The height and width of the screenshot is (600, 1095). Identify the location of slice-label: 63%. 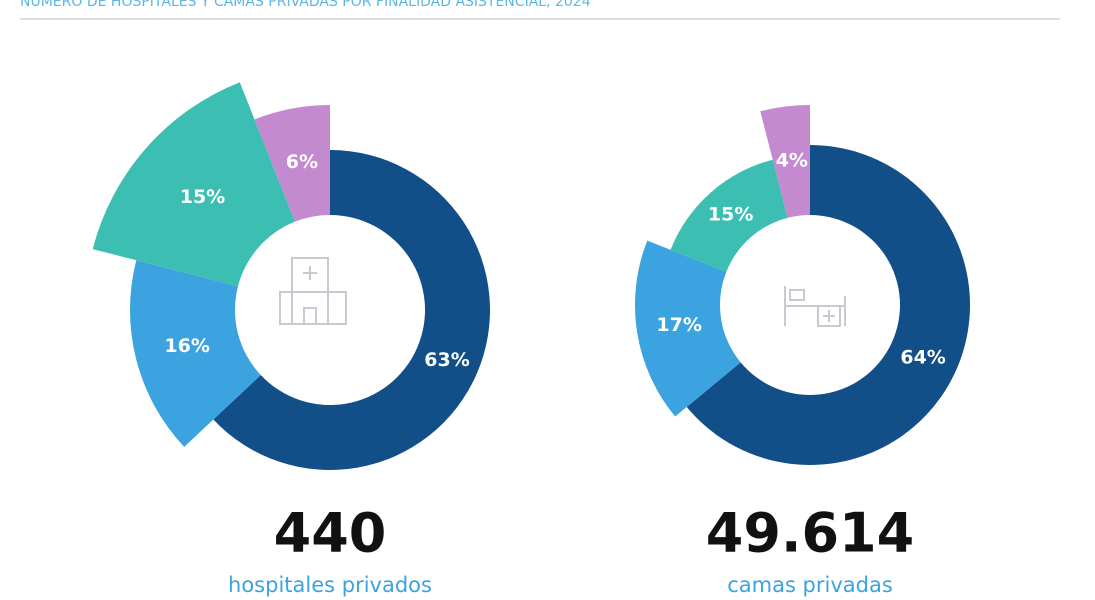
(446, 360).